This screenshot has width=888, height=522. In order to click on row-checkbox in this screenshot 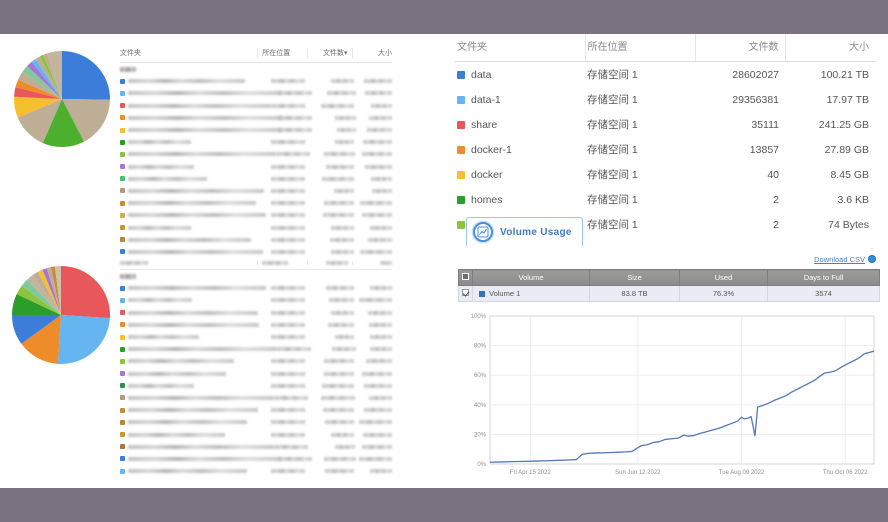, I will do `click(465, 292)`.